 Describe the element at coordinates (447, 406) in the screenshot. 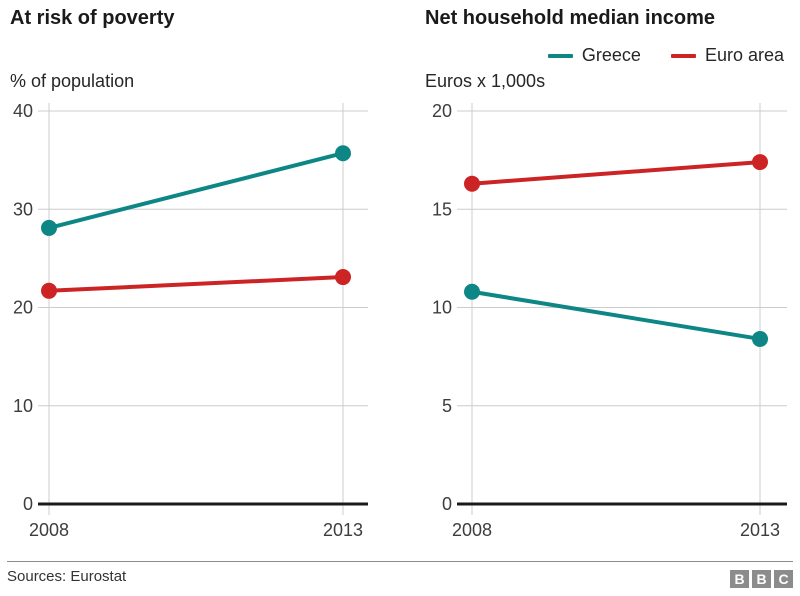

I see `y-tick-label: 5` at that location.